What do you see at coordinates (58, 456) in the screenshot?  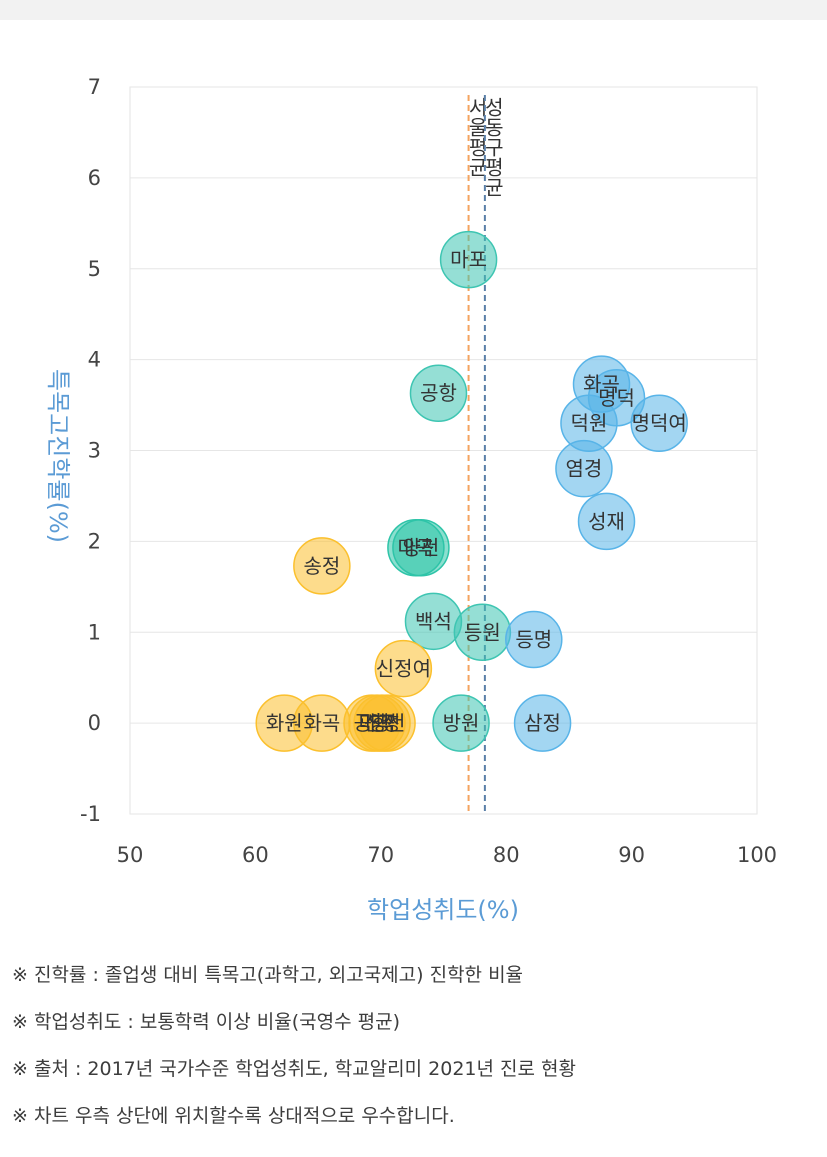 I see `y-axis-title: 특목고진학률(%)` at bounding box center [58, 456].